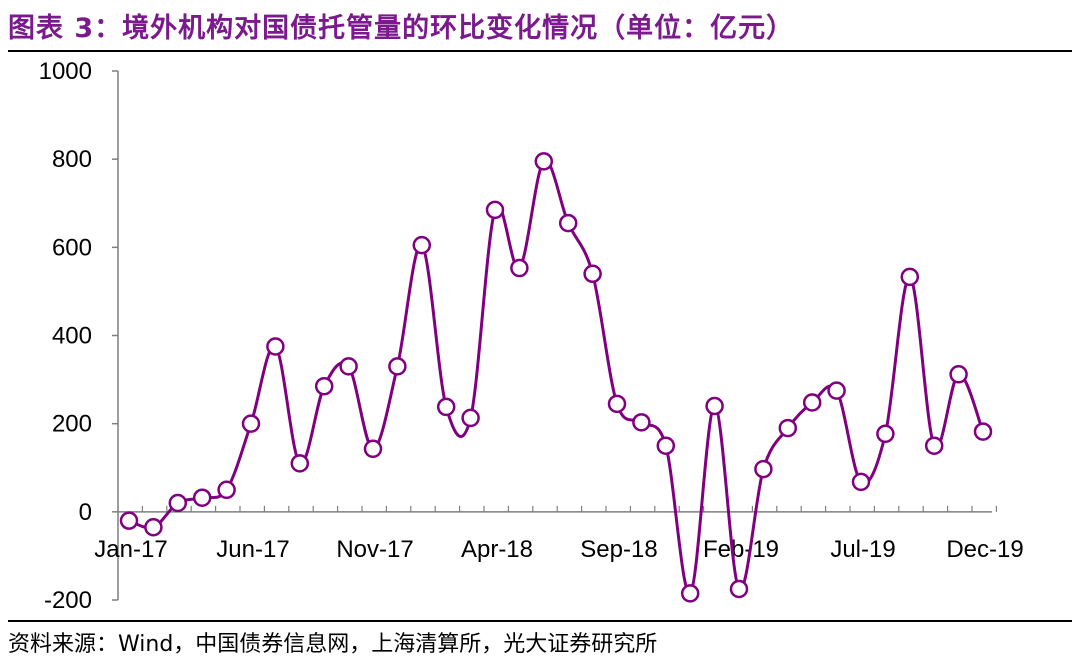 This screenshot has width=1080, height=672. Describe the element at coordinates (540, 51) in the screenshot. I see `title-divider` at that location.